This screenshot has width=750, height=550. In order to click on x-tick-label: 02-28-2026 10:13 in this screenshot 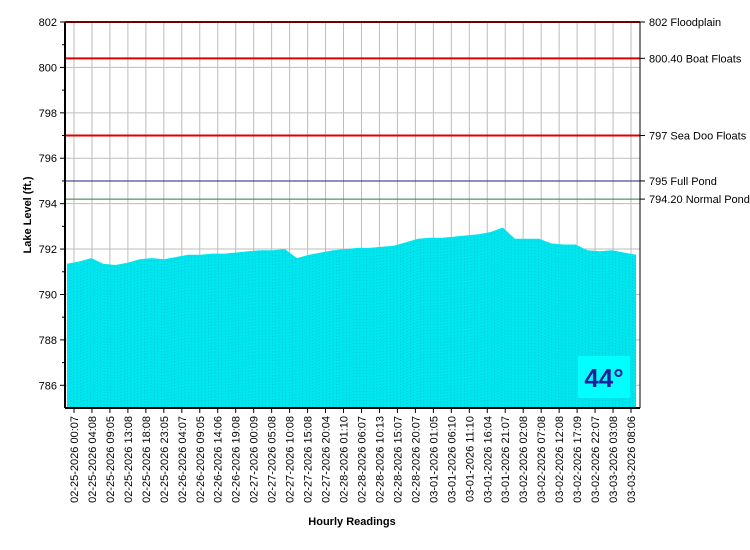, I will do `click(381, 459)`.